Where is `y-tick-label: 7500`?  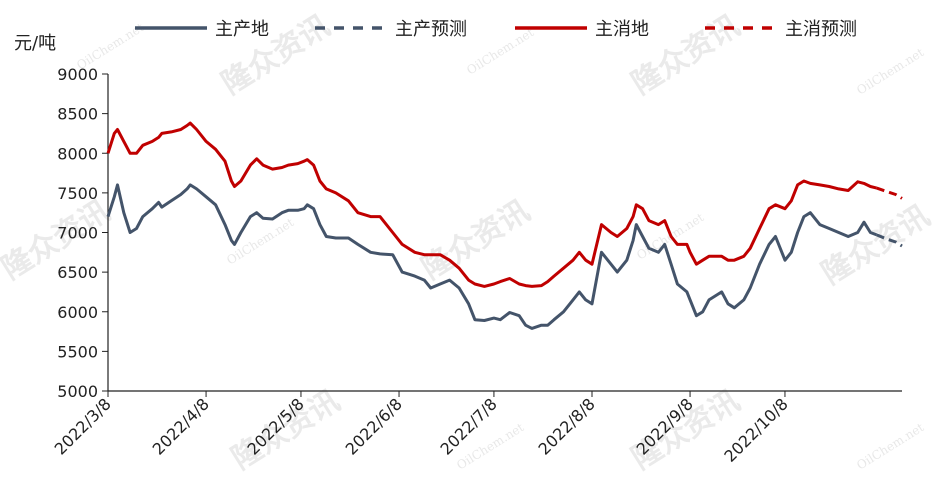
y-tick-label: 7500 is located at coordinates (77, 193).